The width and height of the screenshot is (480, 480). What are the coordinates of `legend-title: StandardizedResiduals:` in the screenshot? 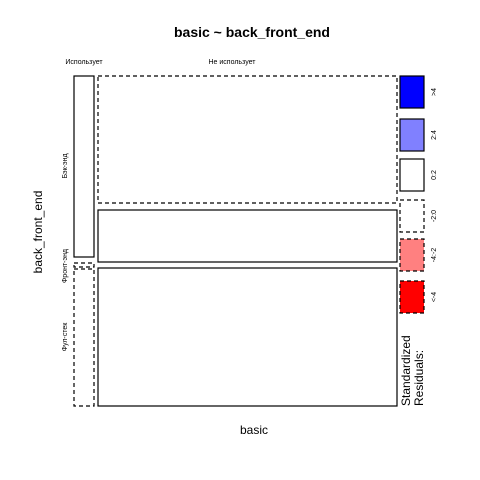 It's located at (412, 370).